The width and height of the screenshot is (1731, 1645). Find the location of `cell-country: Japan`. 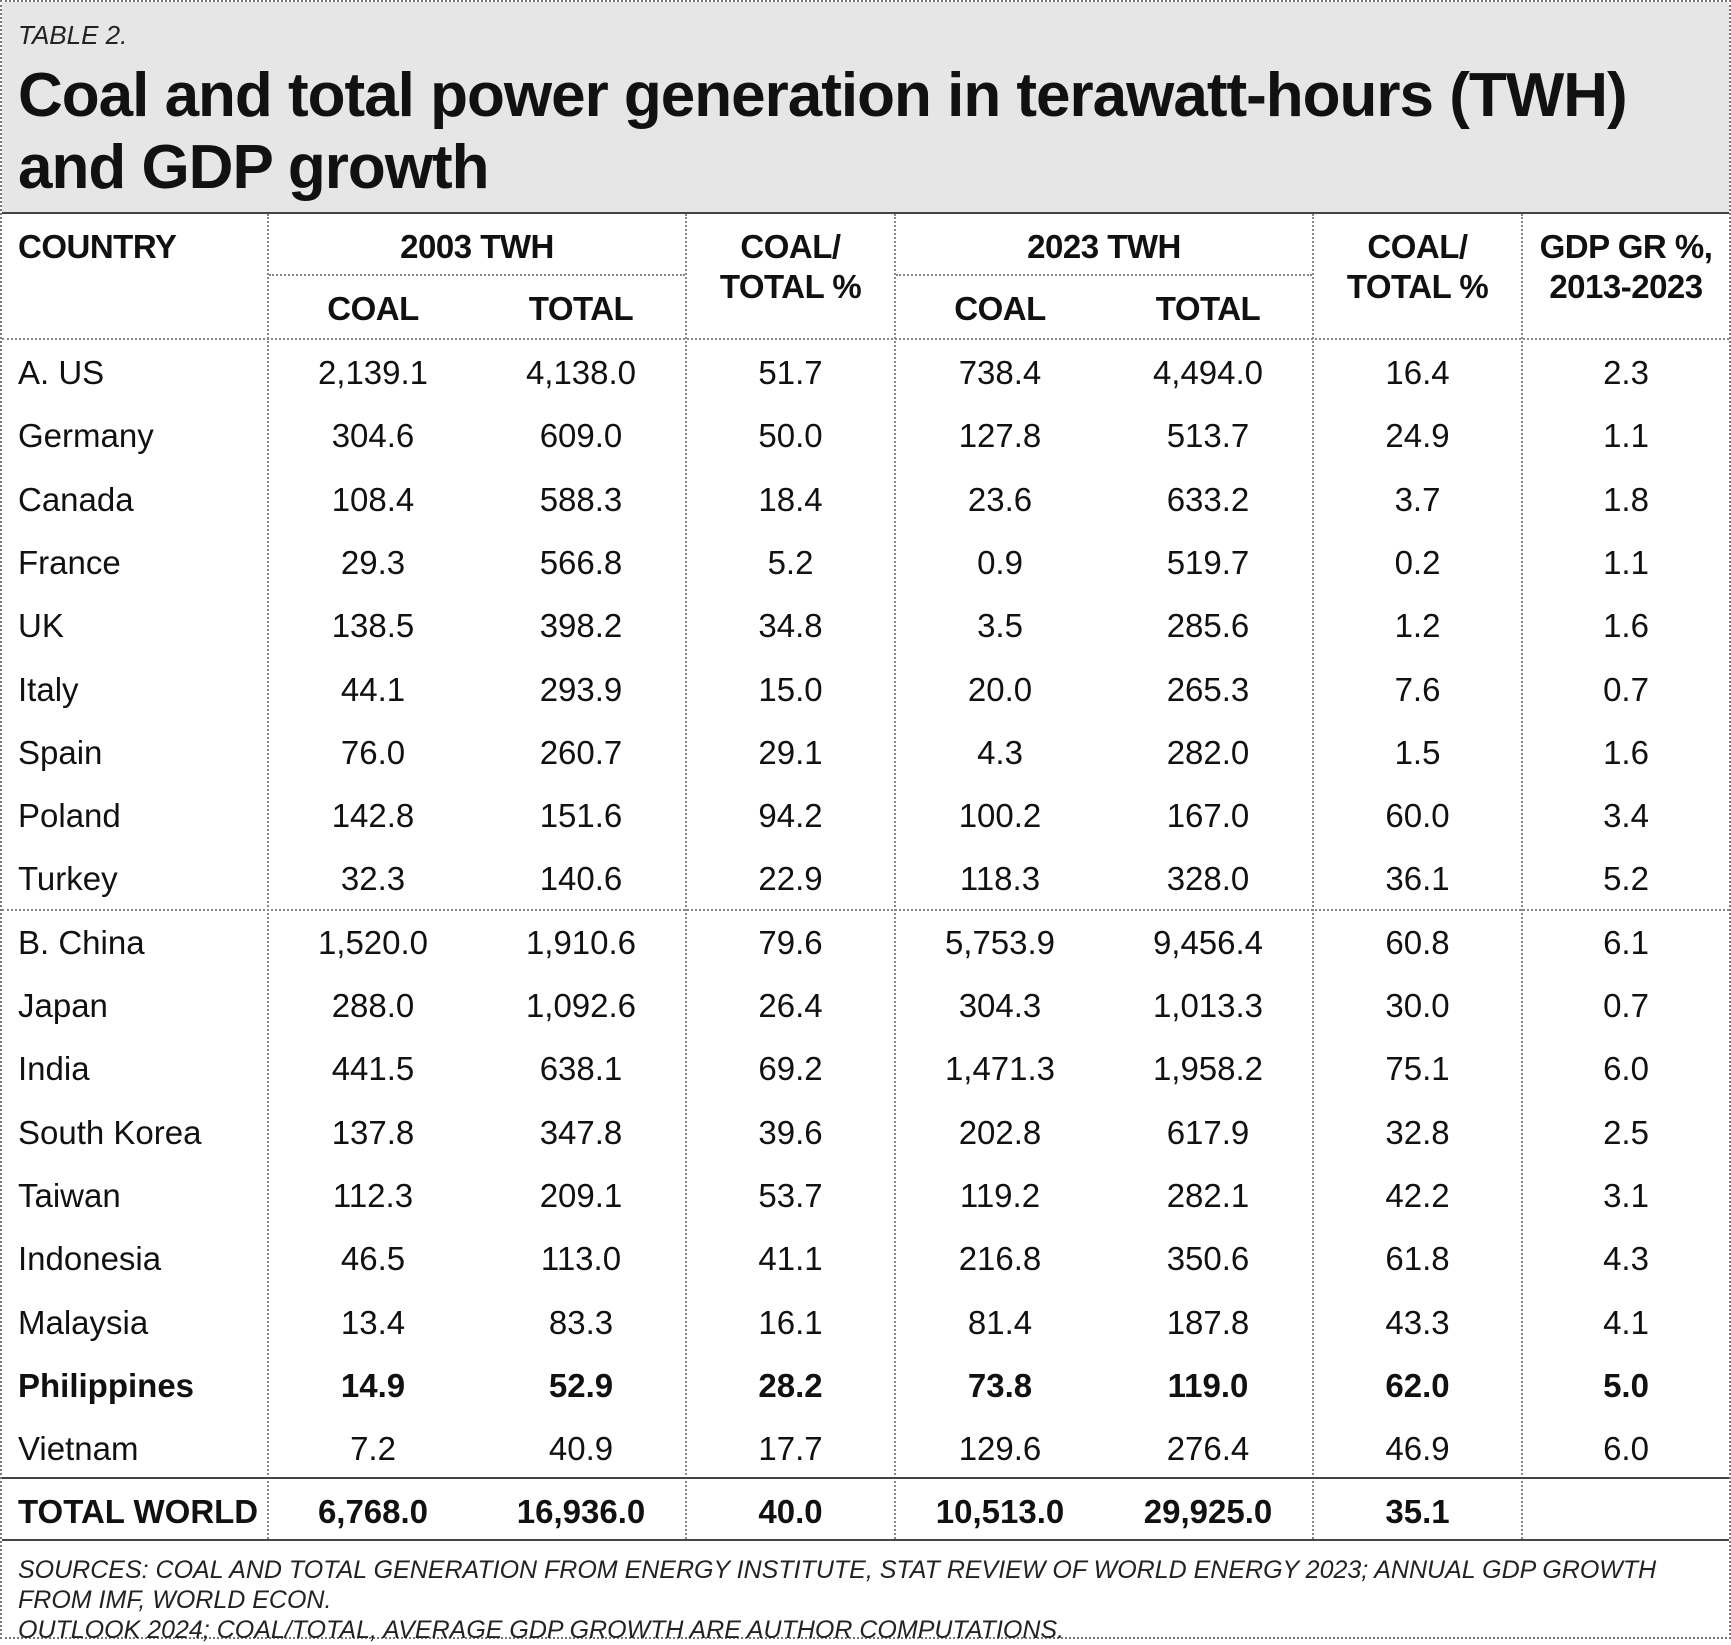

cell-country: Japan is located at coordinates (63, 1005).